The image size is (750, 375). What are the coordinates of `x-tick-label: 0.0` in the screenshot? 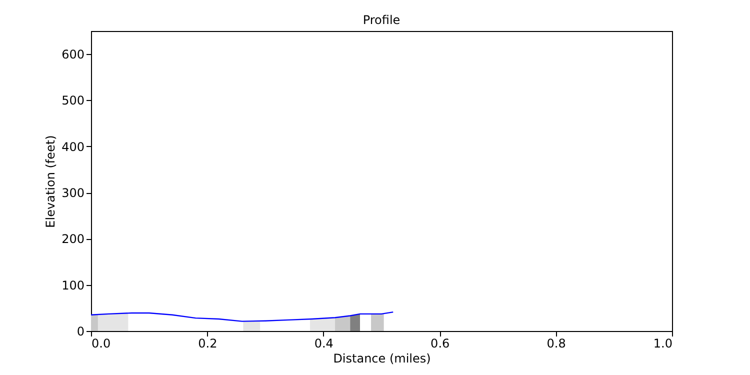 It's located at (101, 343).